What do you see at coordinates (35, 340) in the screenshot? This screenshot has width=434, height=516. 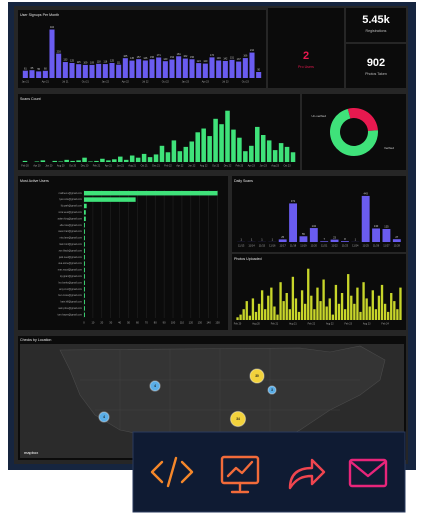 I see `panel-title: Checks by Location` at bounding box center [35, 340].